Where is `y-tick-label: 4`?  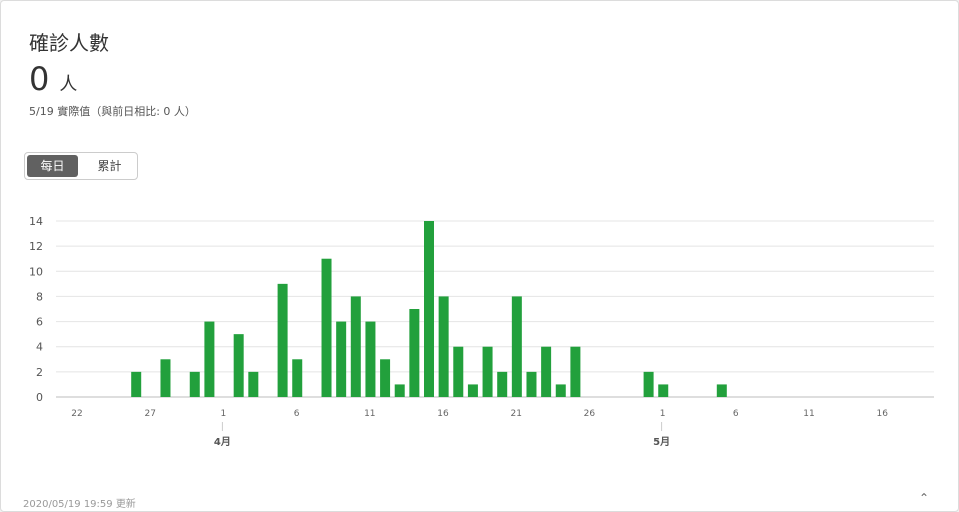 y-tick-label: 4 is located at coordinates (39, 347).